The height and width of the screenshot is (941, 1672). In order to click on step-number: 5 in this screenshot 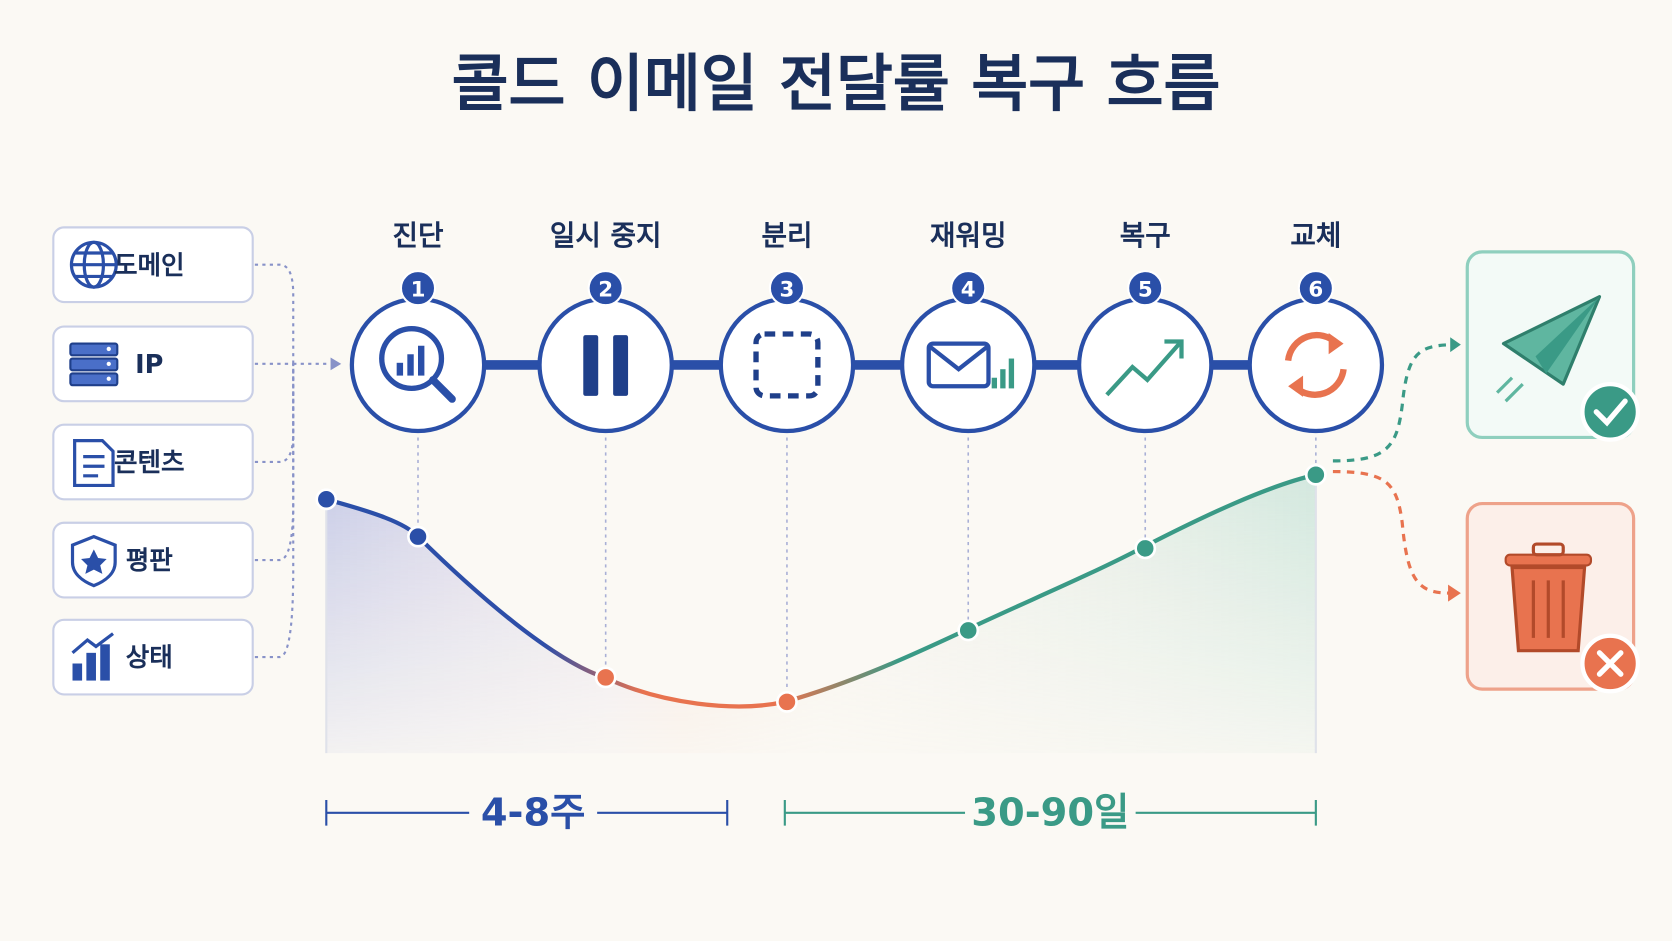, I will do `click(1145, 289)`.